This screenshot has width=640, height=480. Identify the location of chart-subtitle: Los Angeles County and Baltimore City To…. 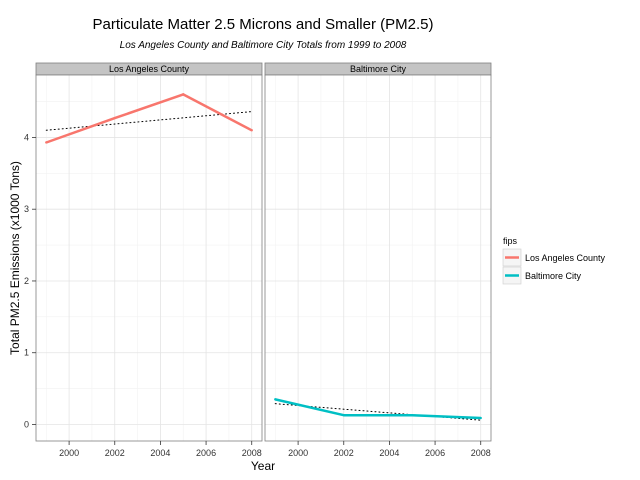
(263, 45).